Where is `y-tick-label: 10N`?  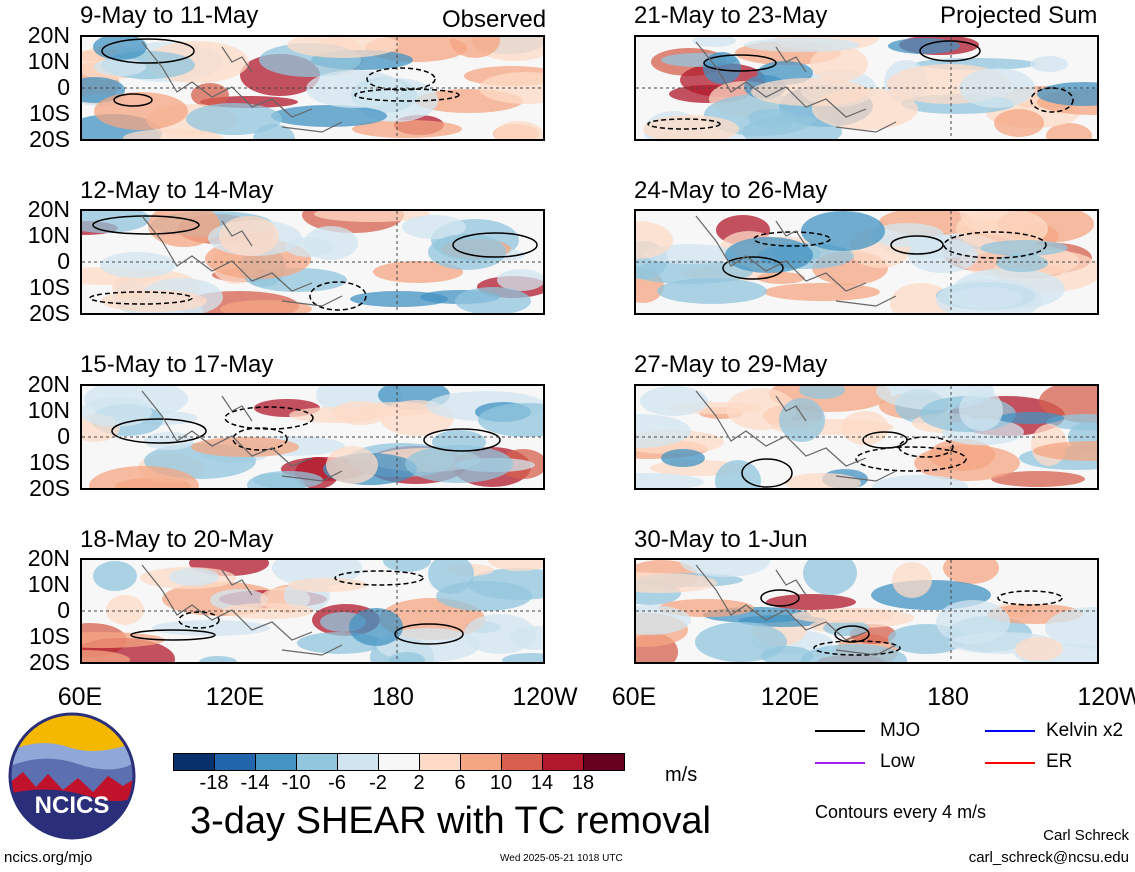
y-tick-label: 10N is located at coordinates (48, 410).